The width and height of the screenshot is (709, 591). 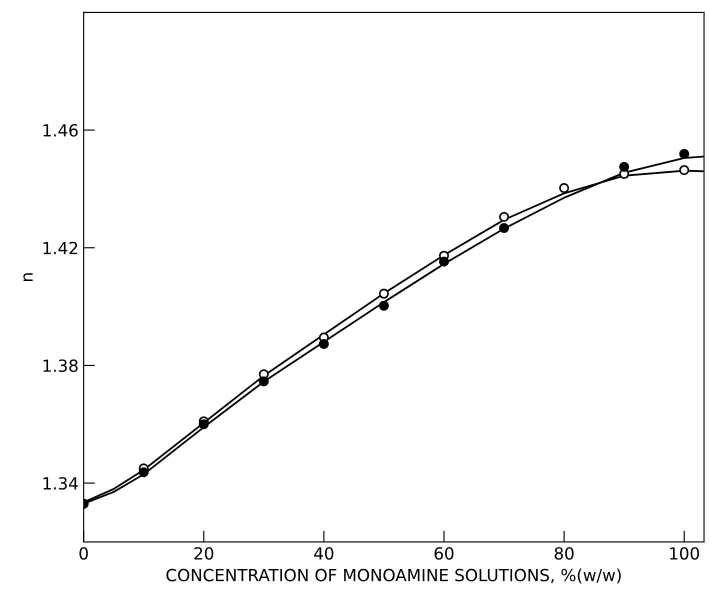 I want to click on x-tick-label: 20, so click(x=204, y=553).